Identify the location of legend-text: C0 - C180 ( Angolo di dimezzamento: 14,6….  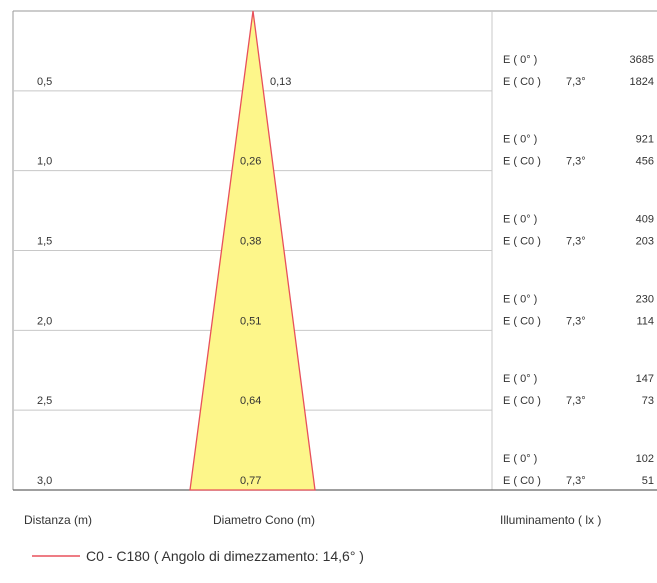
(225, 556).